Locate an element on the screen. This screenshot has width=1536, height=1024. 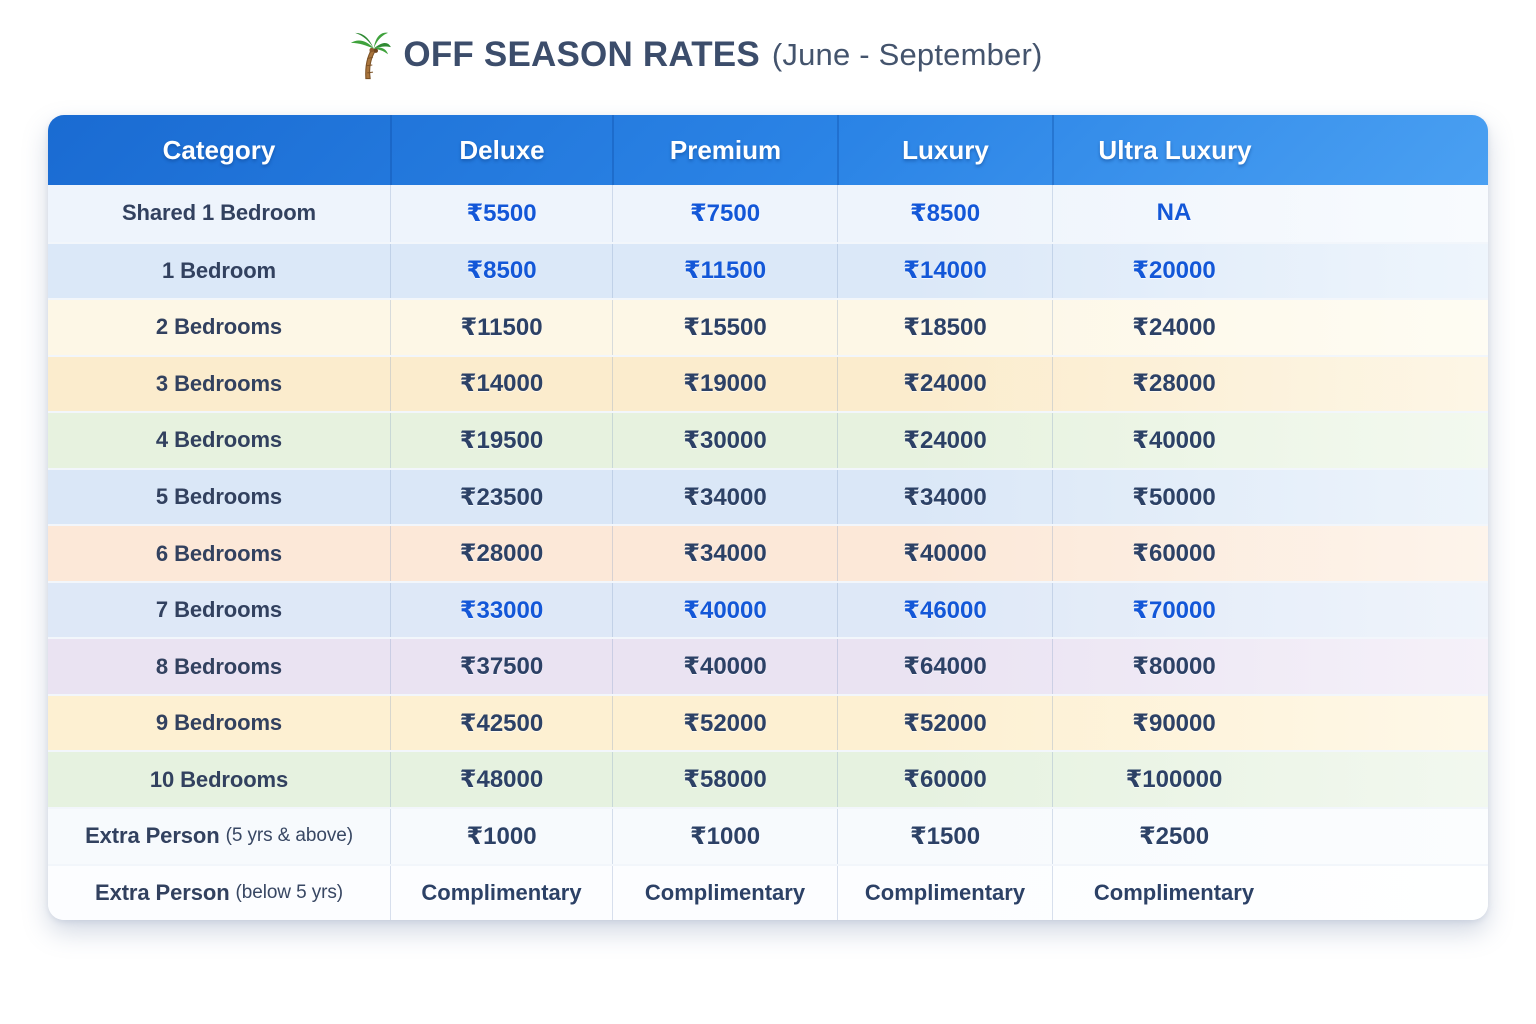
rate-cell: ₹15500 is located at coordinates (724, 327).